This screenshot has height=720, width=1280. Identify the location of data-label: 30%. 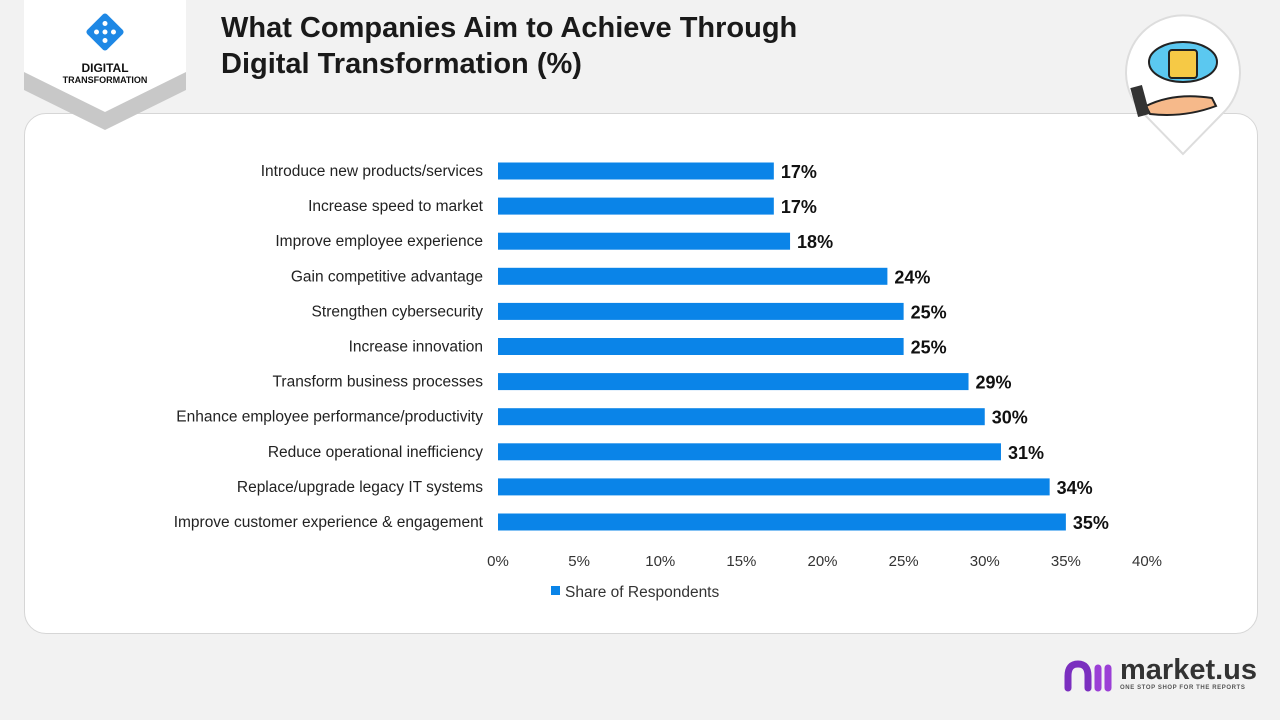
(1010, 418).